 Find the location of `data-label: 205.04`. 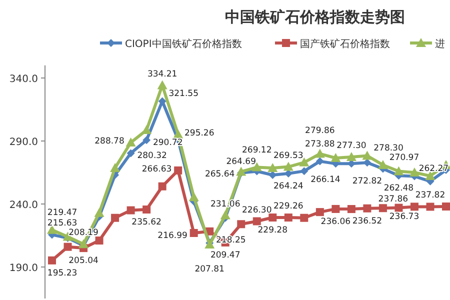

data-label: 205.04 is located at coordinates (83, 261).